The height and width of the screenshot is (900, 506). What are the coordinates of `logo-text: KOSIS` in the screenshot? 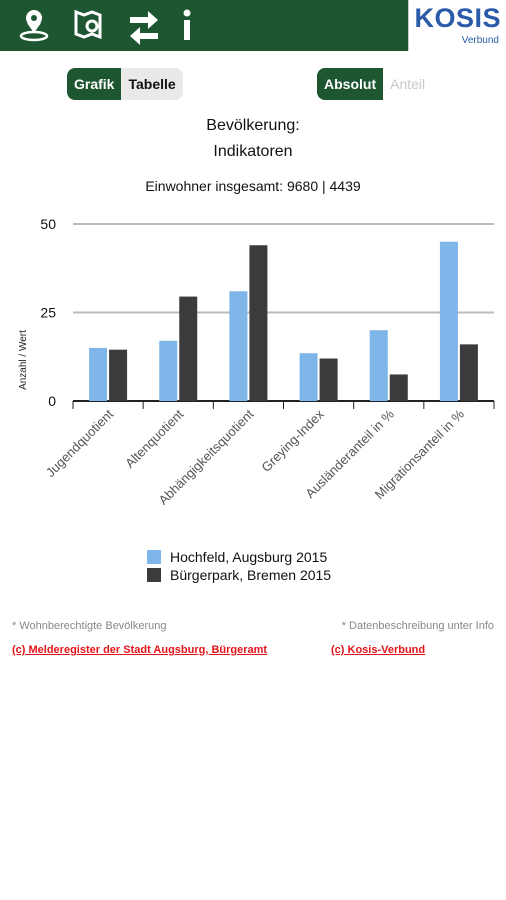 It's located at (457, 18).